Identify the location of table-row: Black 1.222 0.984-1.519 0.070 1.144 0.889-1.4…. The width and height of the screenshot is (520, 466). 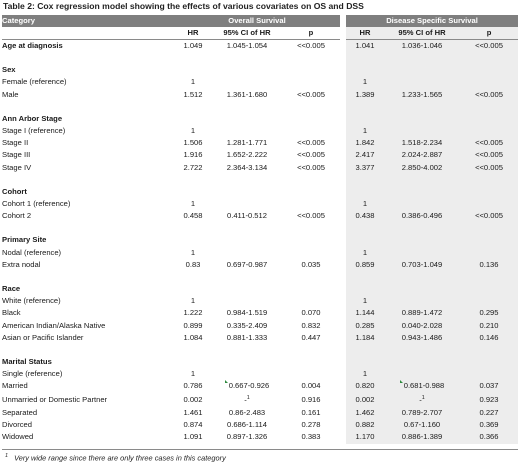
(260, 313).